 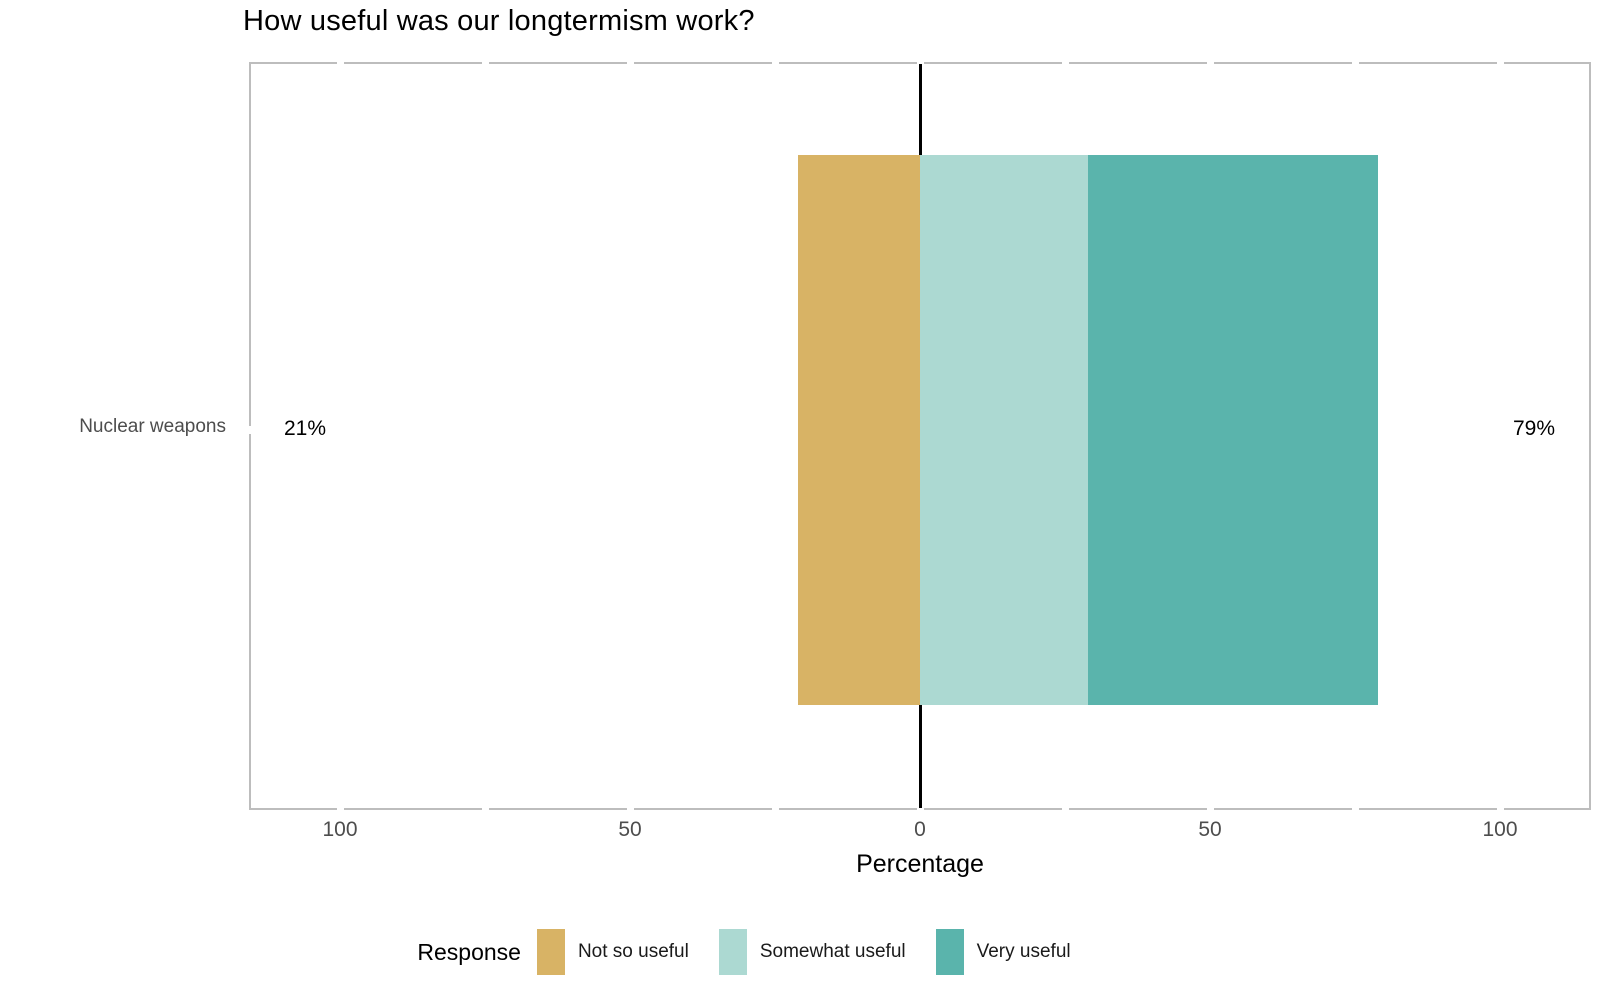 What do you see at coordinates (499, 21) in the screenshot?
I see `chart-title: How useful was our longtermism work?` at bounding box center [499, 21].